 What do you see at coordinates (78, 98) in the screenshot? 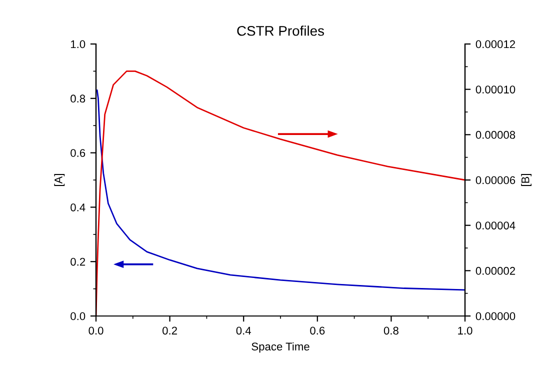
I see `y-tick-label: 0.8` at bounding box center [78, 98].